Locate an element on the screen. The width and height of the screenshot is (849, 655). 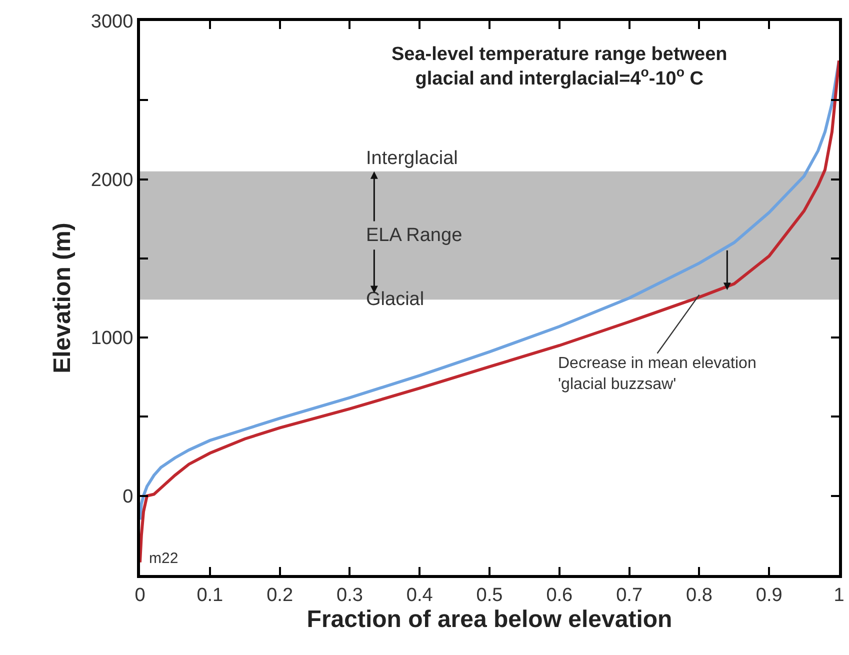
x-tick-label: 0.3 is located at coordinates (349, 595).